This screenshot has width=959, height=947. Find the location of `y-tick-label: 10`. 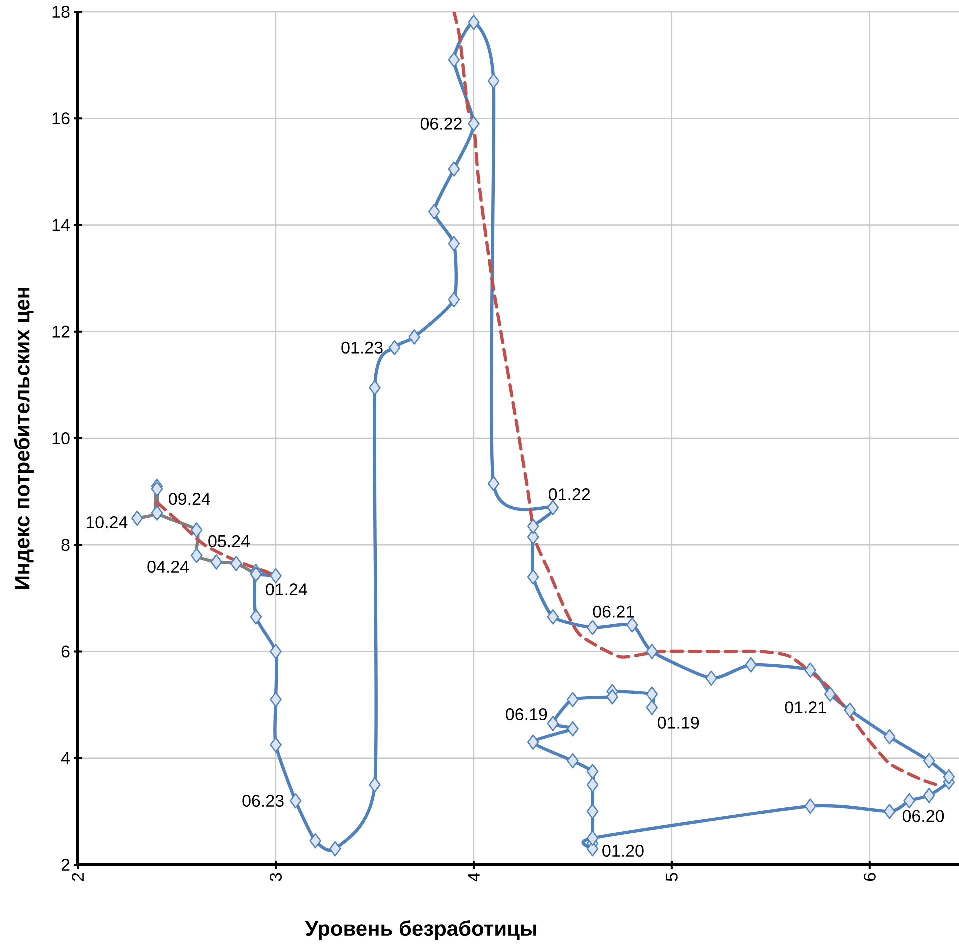

y-tick-label: 10 is located at coordinates (61, 438).